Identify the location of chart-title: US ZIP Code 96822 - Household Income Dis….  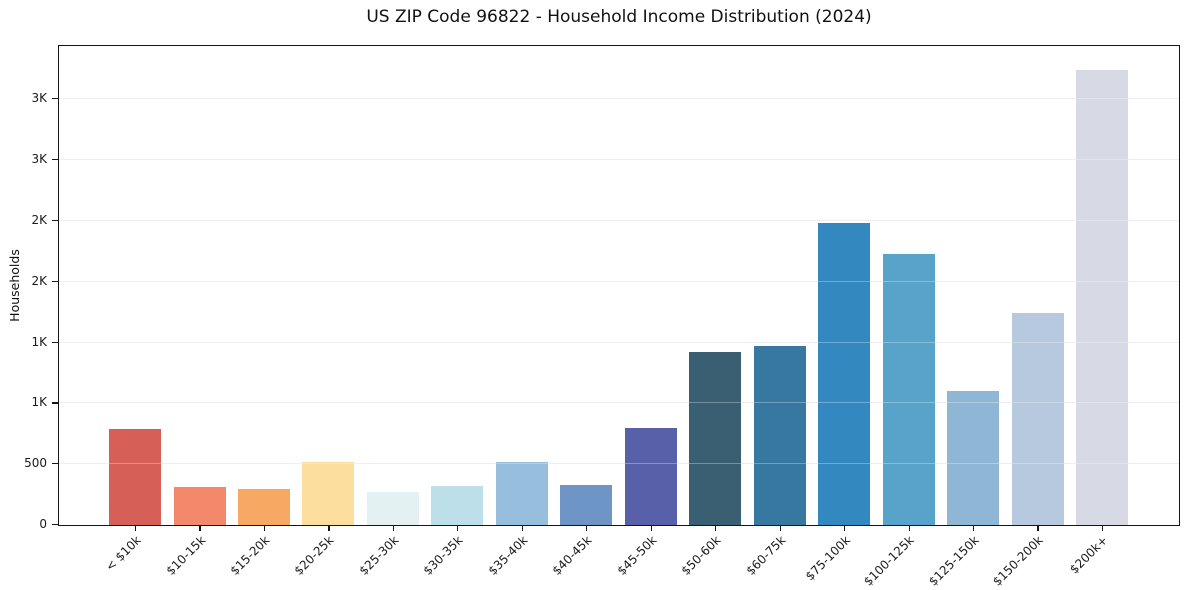
(619, 17).